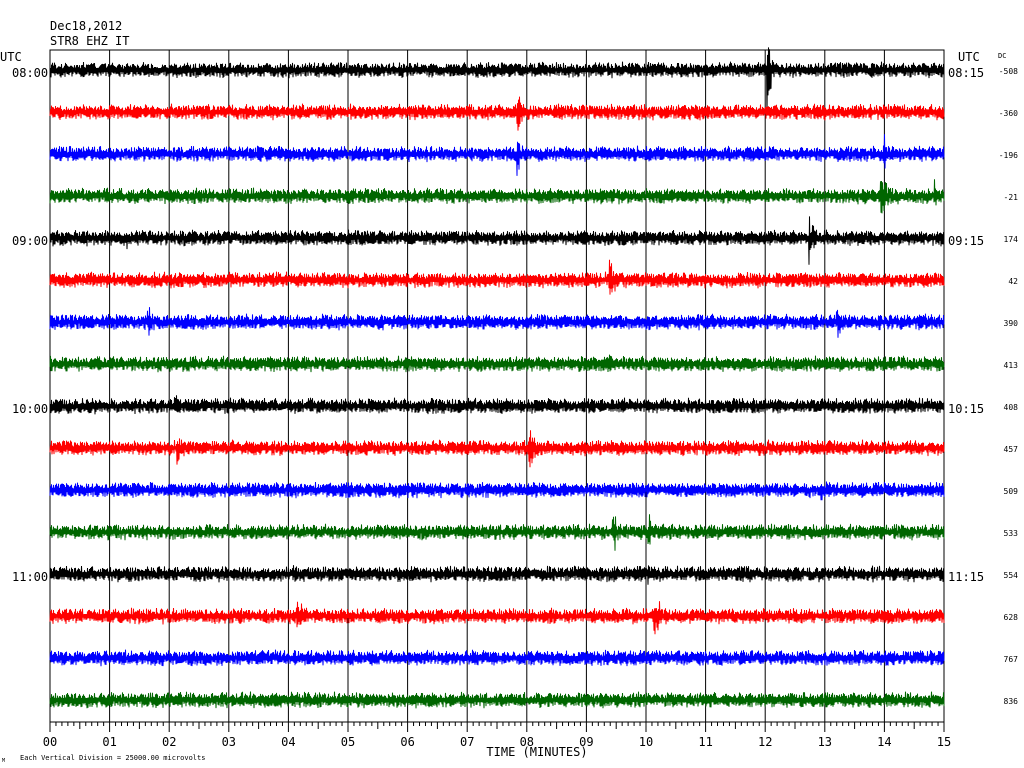 The image size is (1024, 768). I want to click on x-tick-label: 10, so click(646, 742).